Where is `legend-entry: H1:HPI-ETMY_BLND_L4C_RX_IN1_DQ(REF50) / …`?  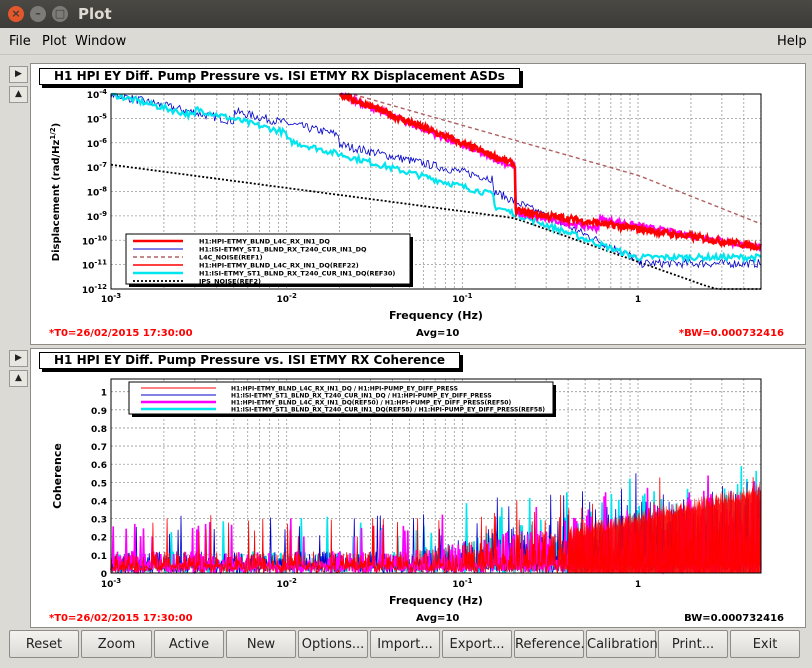
legend-entry: H1:HPI-ETMY_BLND_L4C_RX_IN1_DQ(REF50) / … is located at coordinates (371, 403).